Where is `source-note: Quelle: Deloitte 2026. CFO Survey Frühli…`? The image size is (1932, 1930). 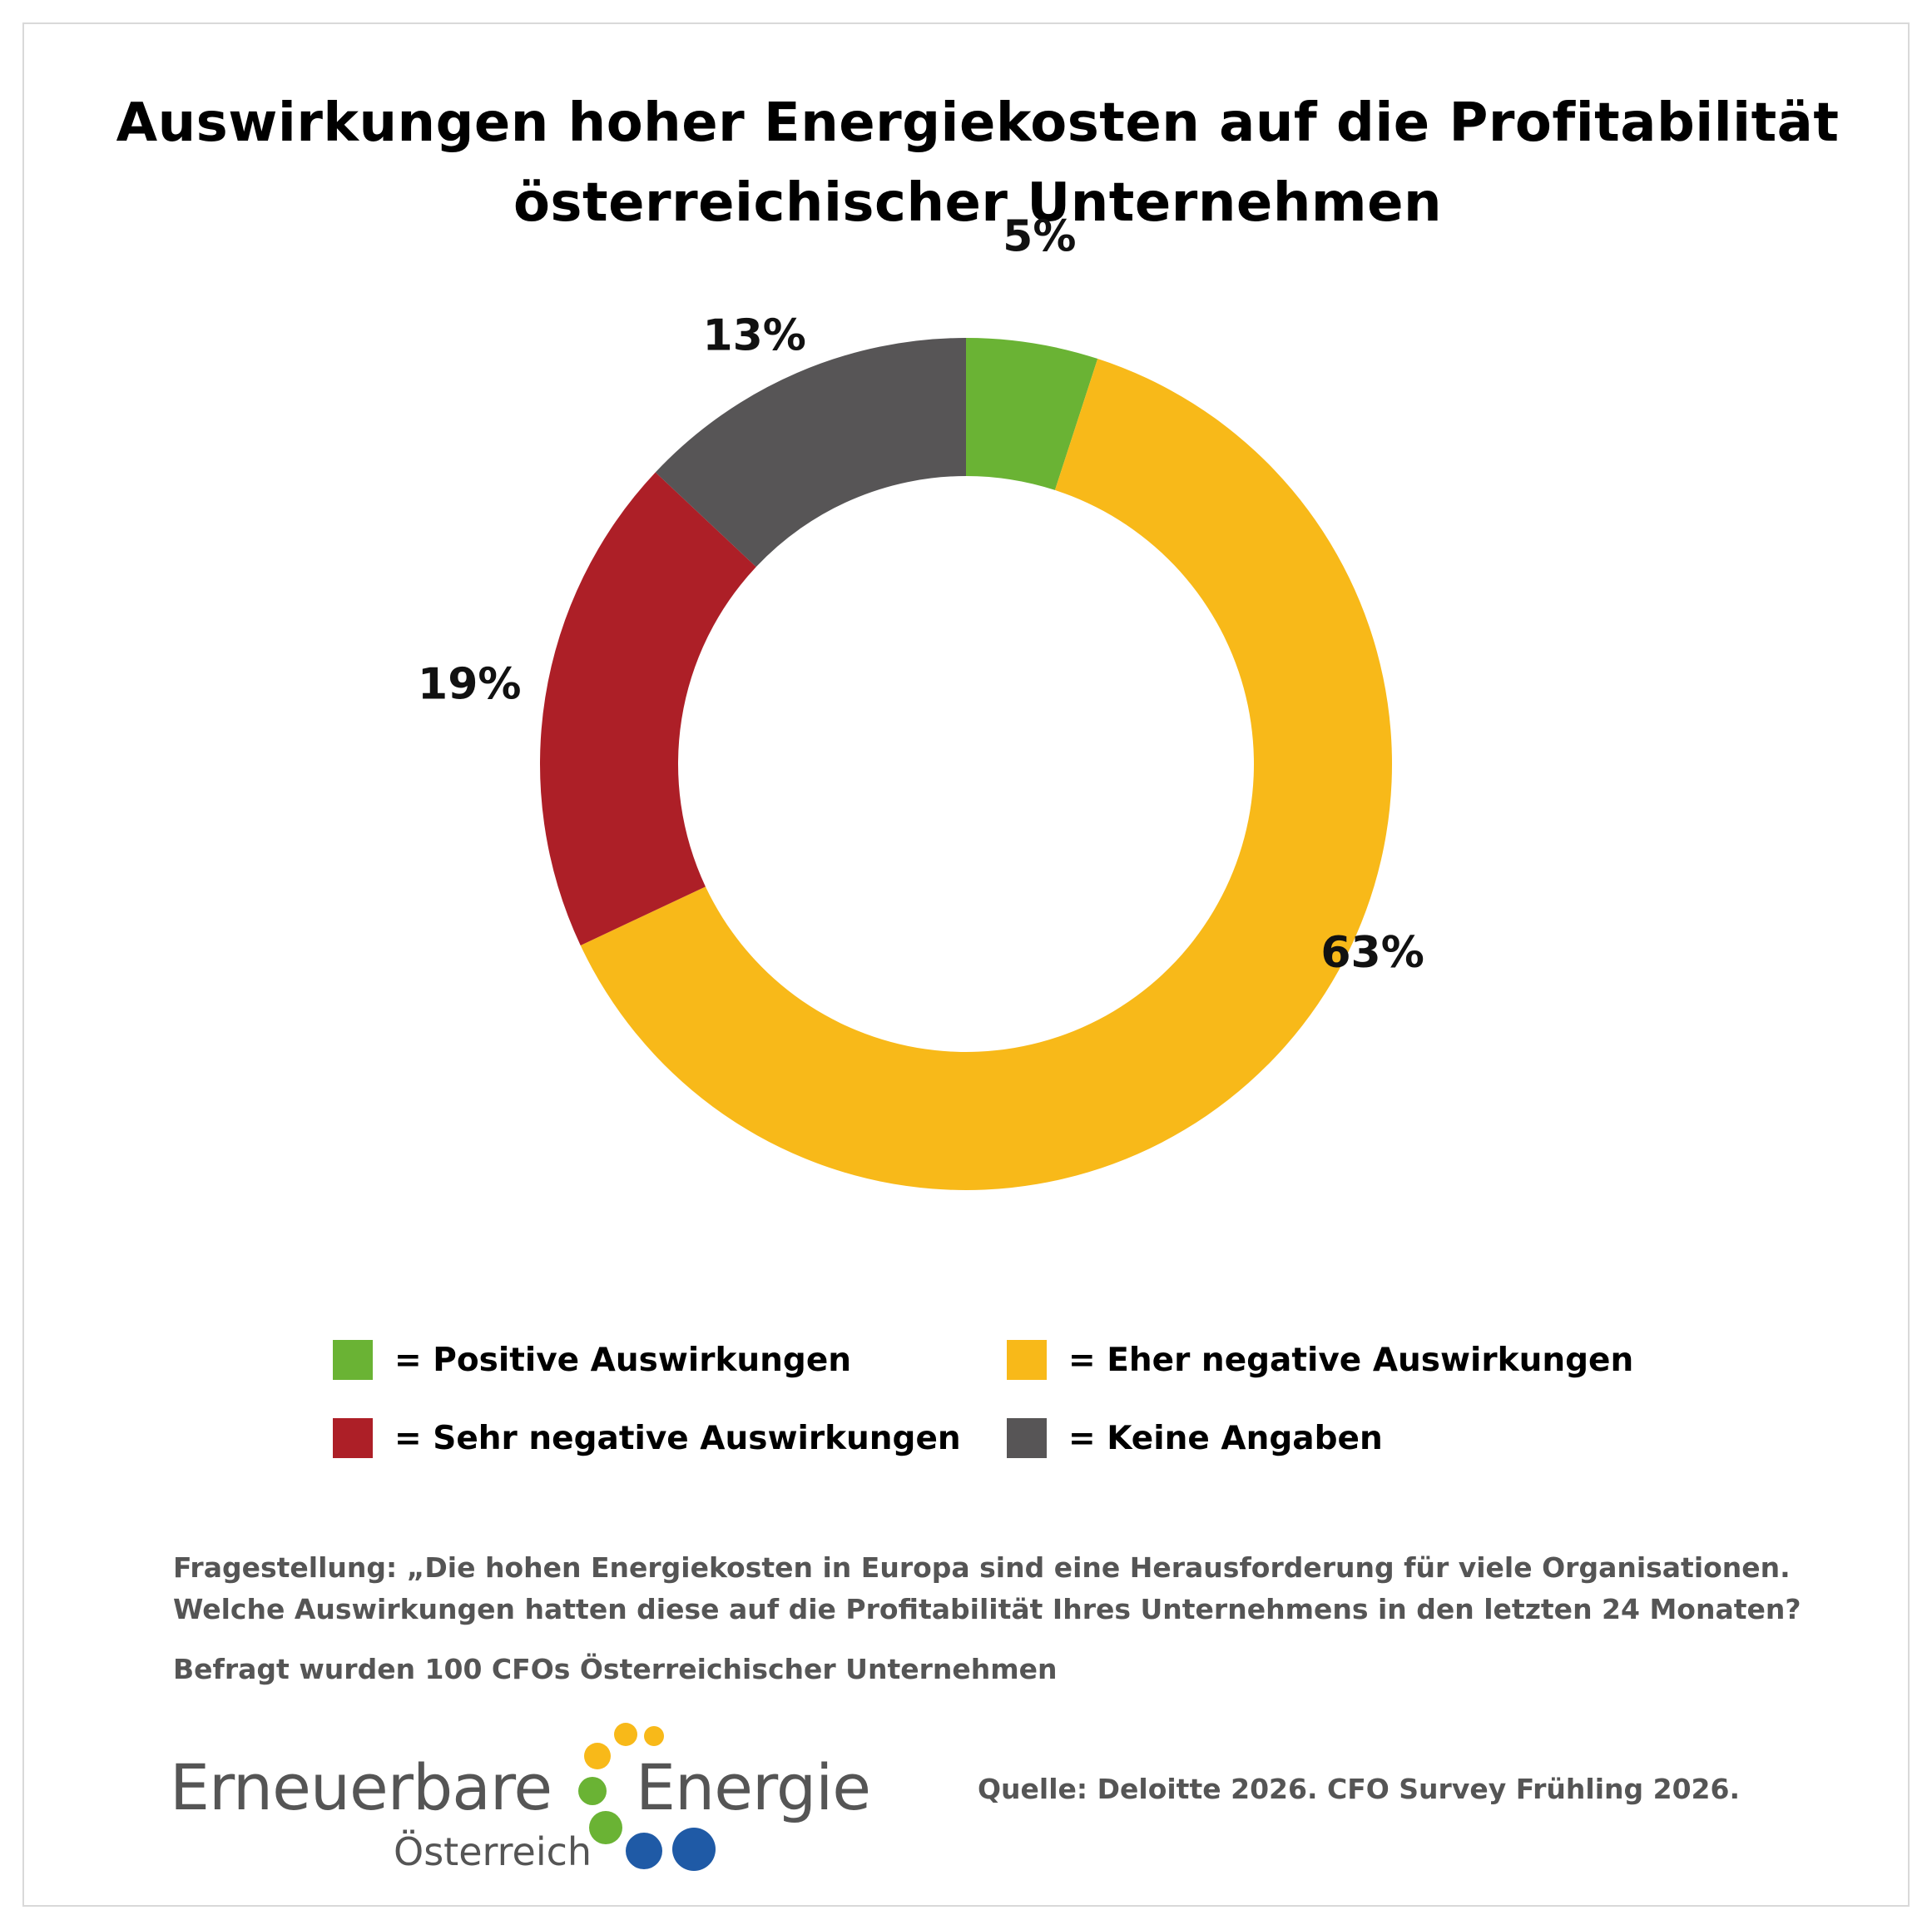
source-note: Quelle: Deloitte 2026. CFO Survey Frühli… is located at coordinates (1359, 1789).